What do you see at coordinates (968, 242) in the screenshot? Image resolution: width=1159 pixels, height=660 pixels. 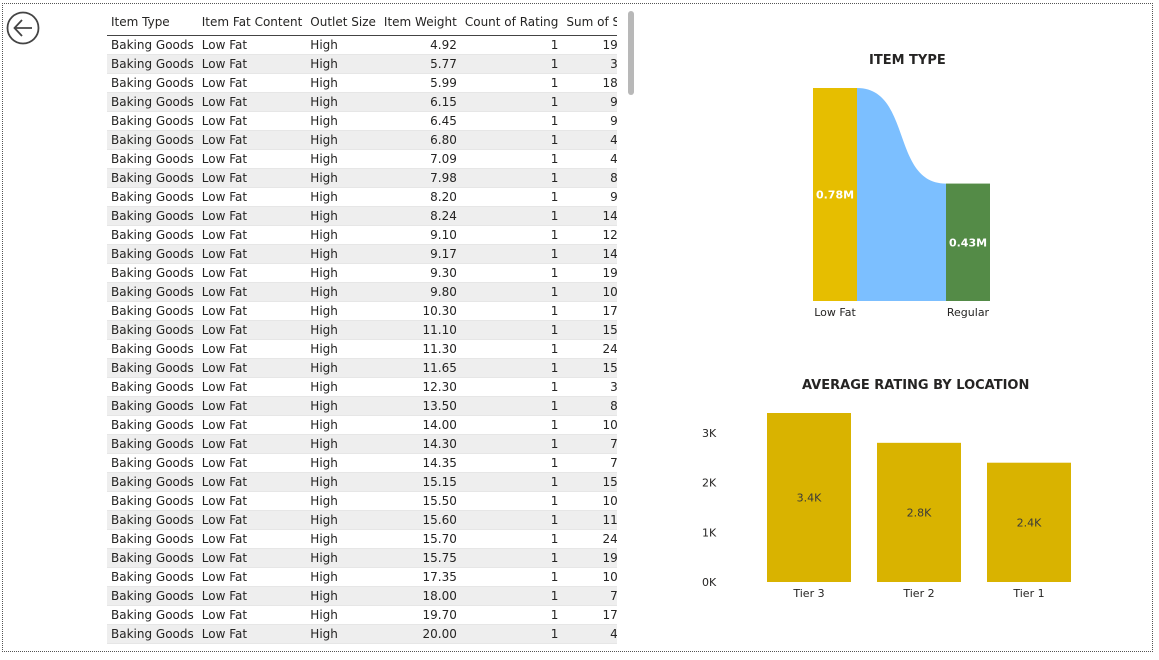 I see `ribbon-bar-regular` at bounding box center [968, 242].